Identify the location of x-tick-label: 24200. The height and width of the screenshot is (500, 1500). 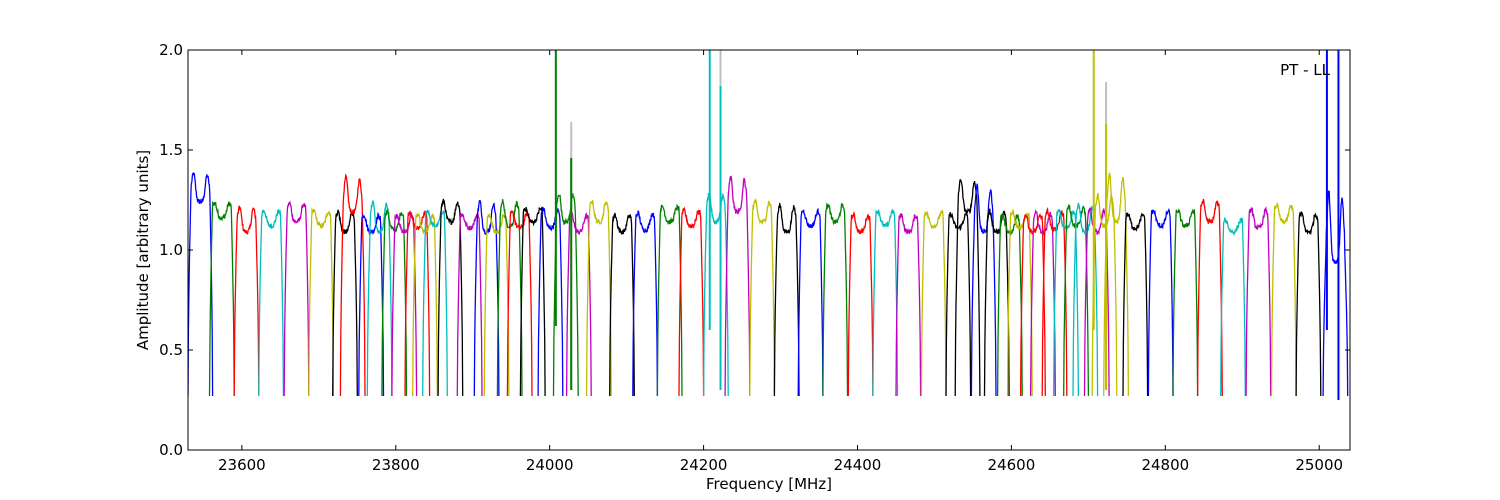
(704, 465).